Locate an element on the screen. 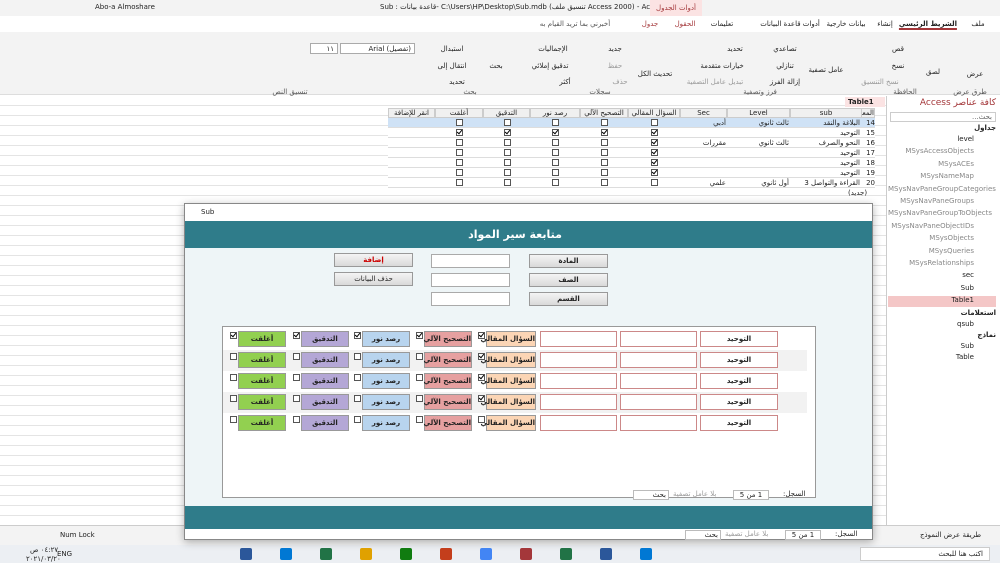  nav-item: qsub is located at coordinates (965, 323).